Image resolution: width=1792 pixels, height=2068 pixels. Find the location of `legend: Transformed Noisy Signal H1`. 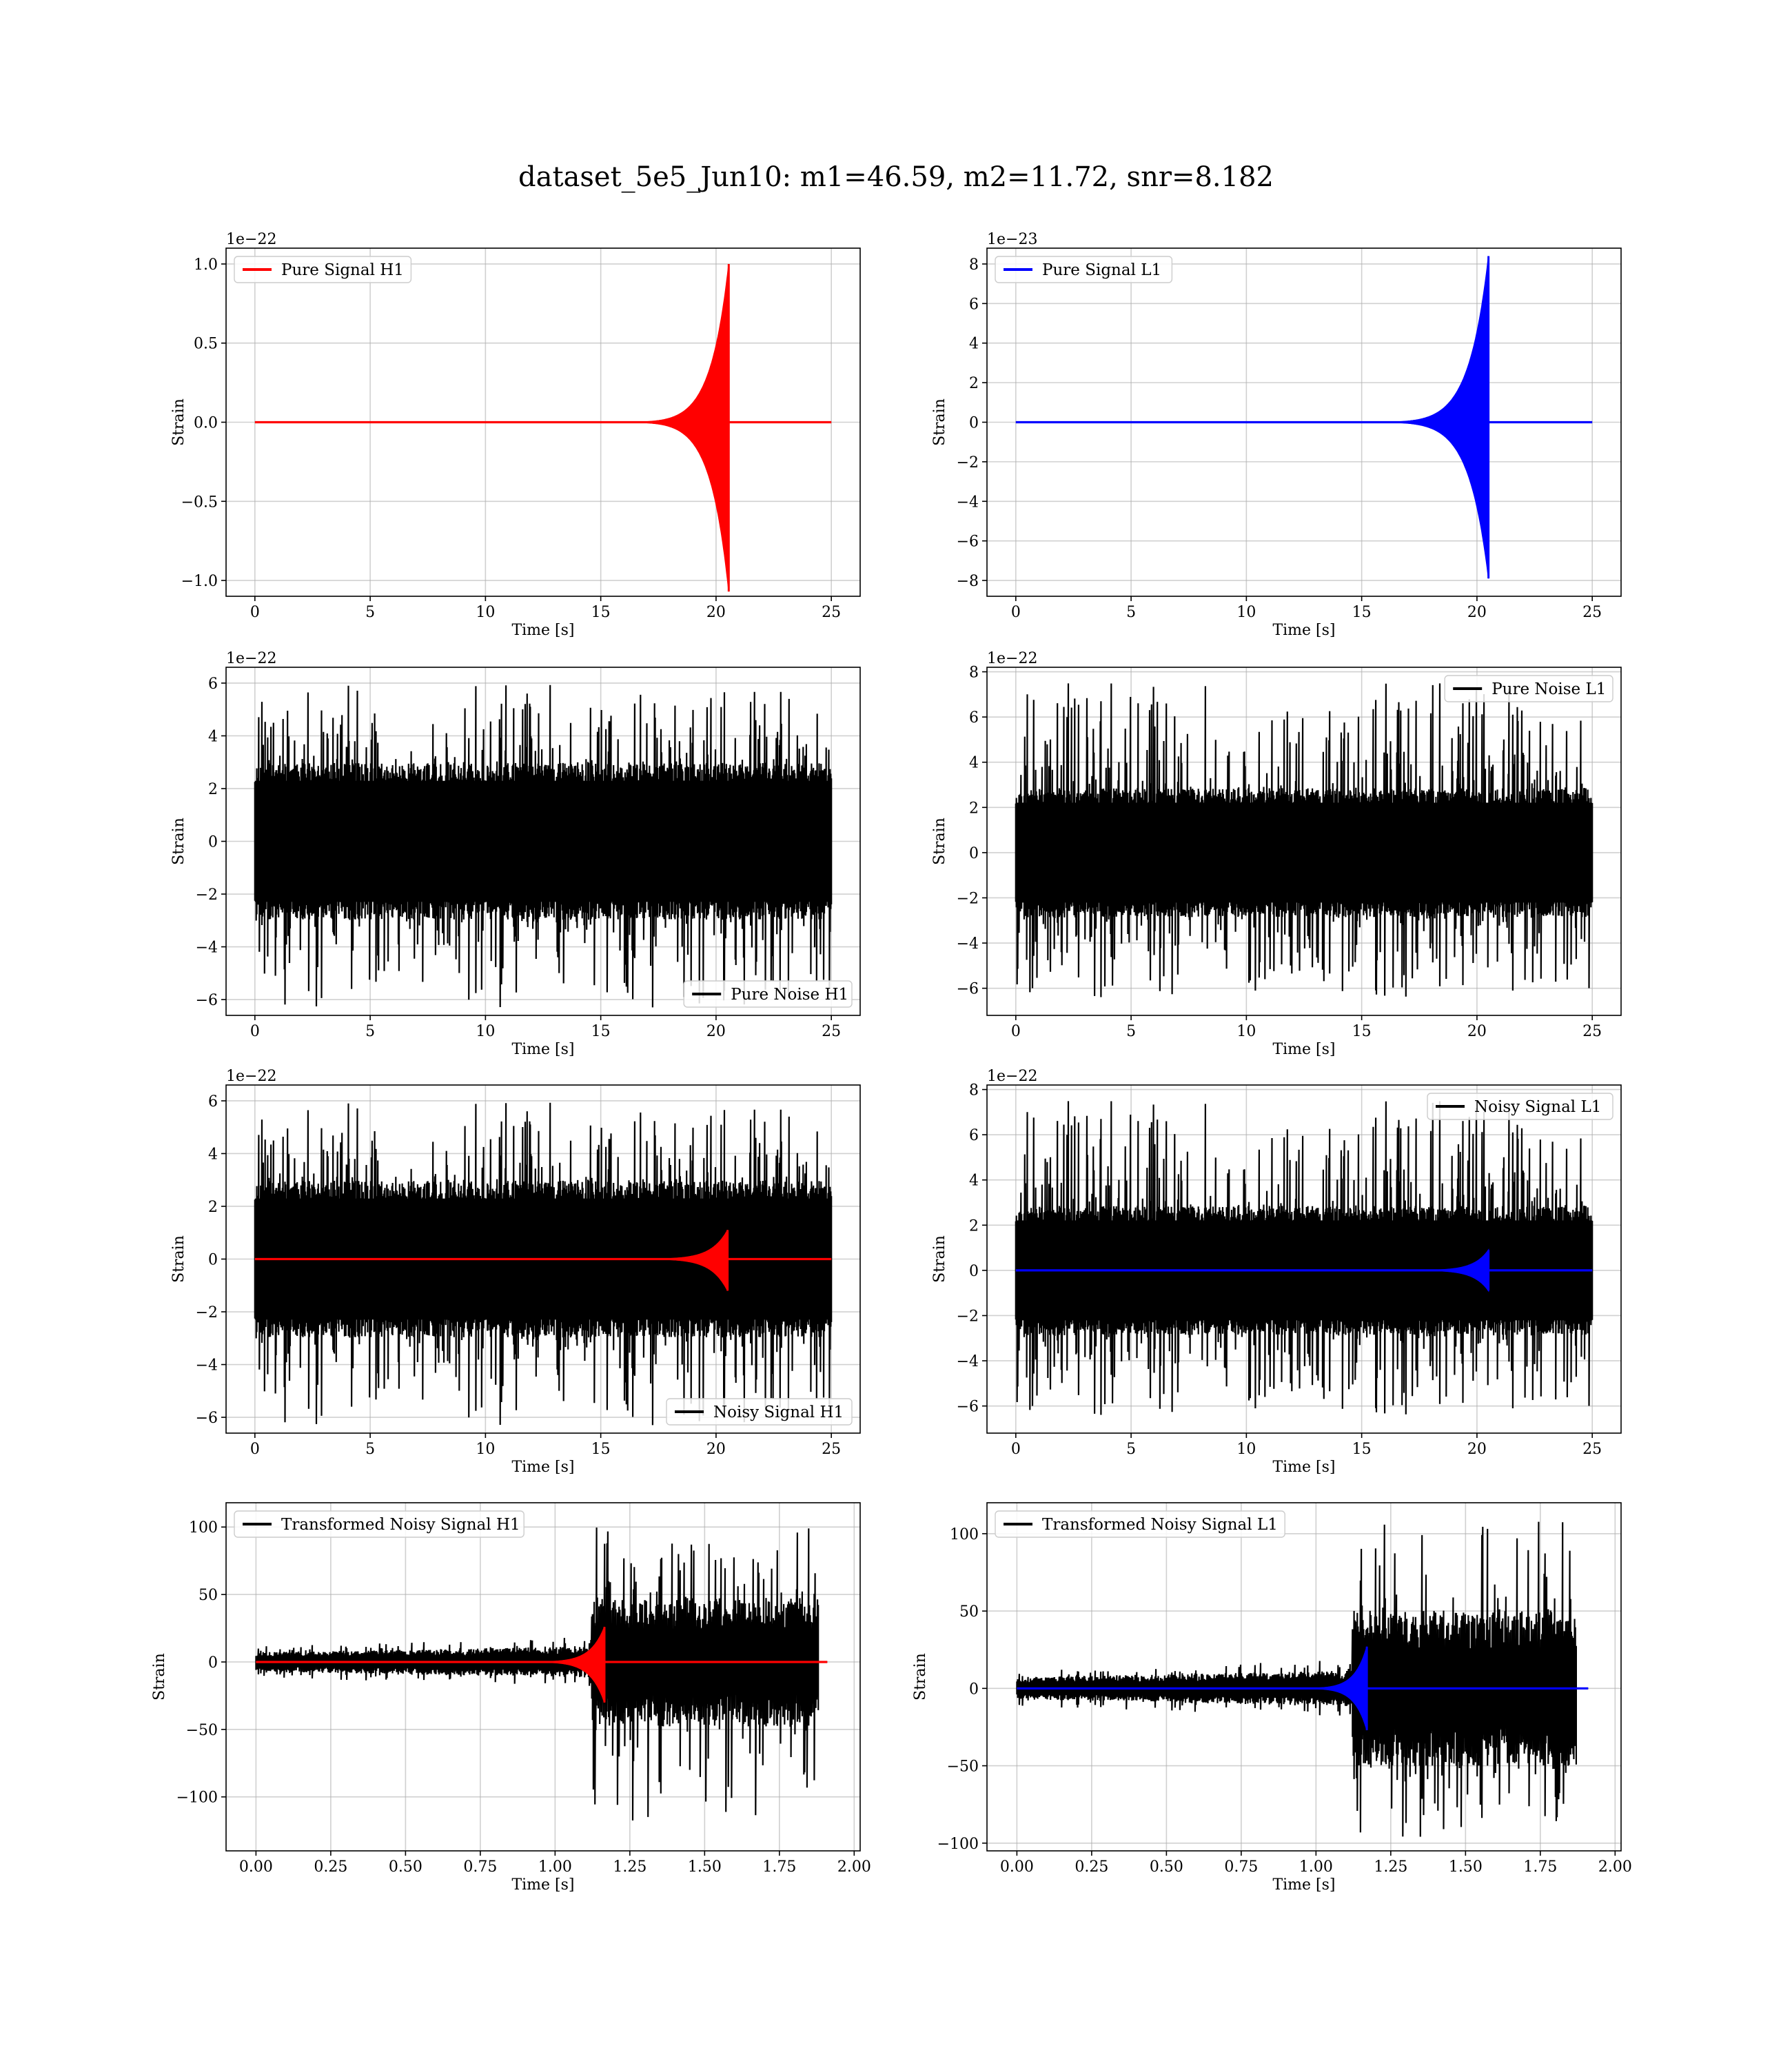

legend: Transformed Noisy Signal H1 is located at coordinates (379, 1524).